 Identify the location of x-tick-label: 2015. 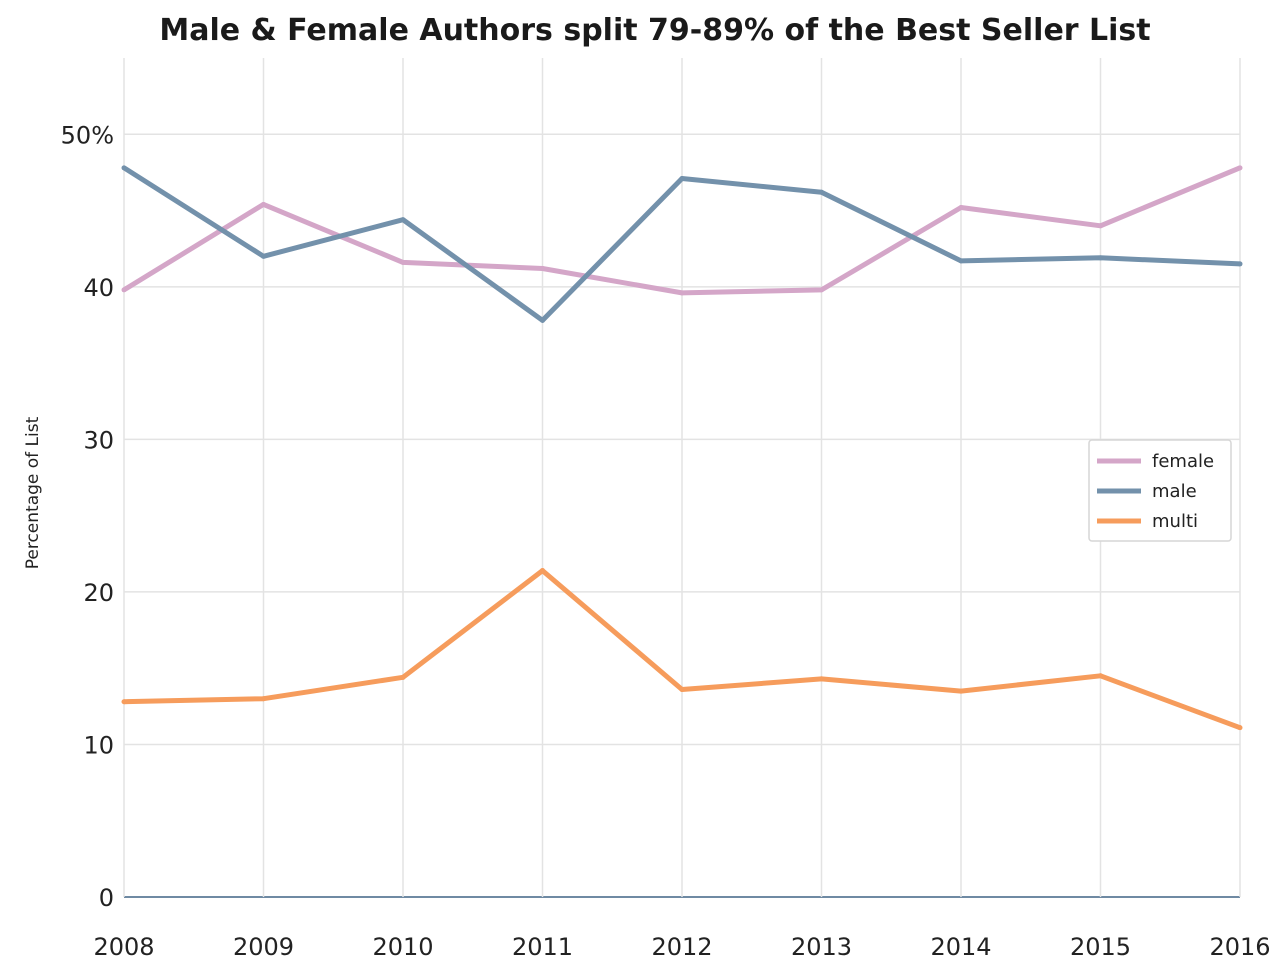
(1100, 947).